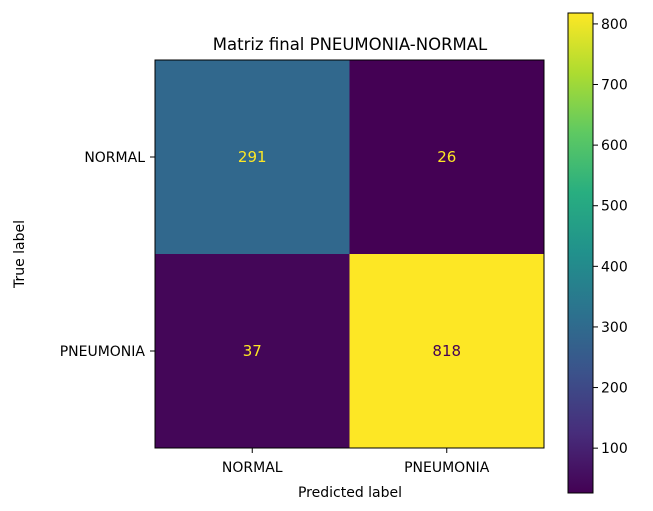  What do you see at coordinates (614, 389) in the screenshot?
I see `colorbar-tick-label: 200` at bounding box center [614, 389].